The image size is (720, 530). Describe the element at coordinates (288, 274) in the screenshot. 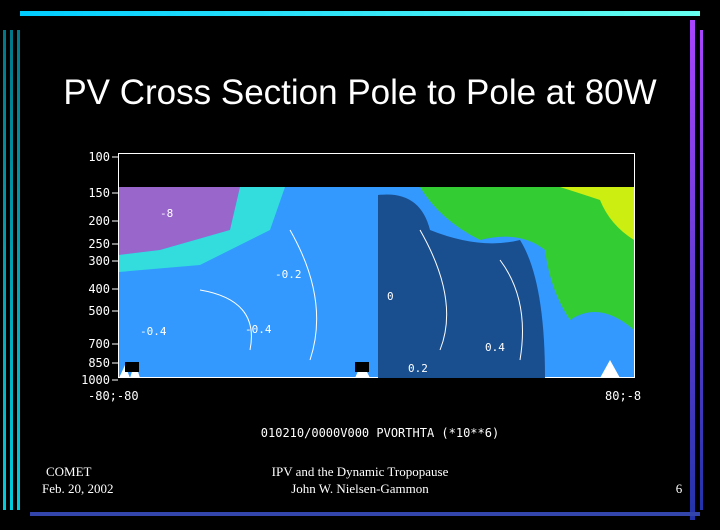

I see `contour-label: -0.2` at that location.